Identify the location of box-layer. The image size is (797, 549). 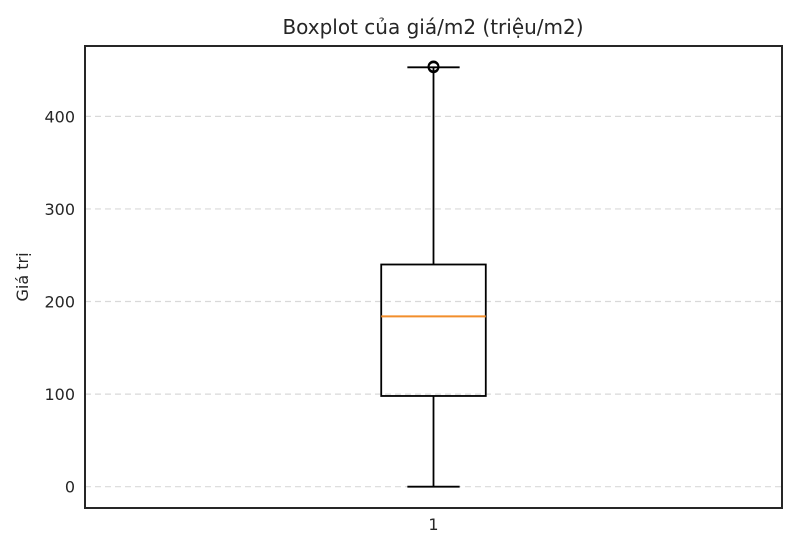
(433, 274).